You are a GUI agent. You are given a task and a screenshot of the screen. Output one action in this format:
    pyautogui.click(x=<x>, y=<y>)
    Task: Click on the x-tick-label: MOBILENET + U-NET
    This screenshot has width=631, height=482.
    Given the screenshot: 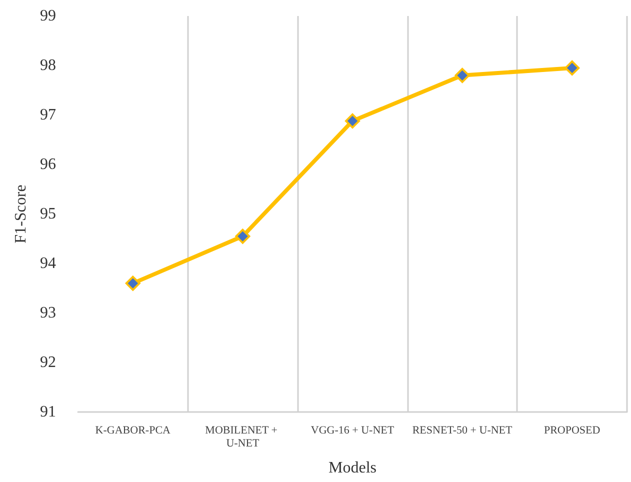 What is the action you would take?
    pyautogui.click(x=242, y=437)
    